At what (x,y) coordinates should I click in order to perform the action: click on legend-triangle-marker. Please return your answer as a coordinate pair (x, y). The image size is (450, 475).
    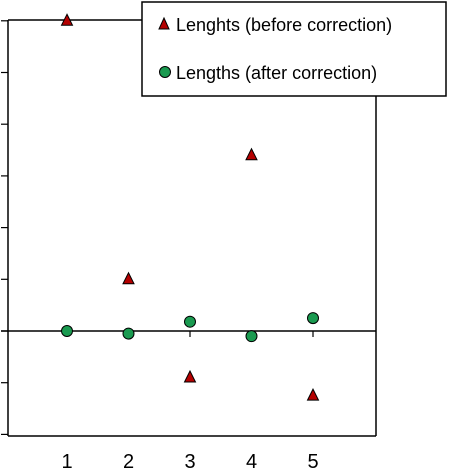
    Looking at the image, I should click on (164, 23).